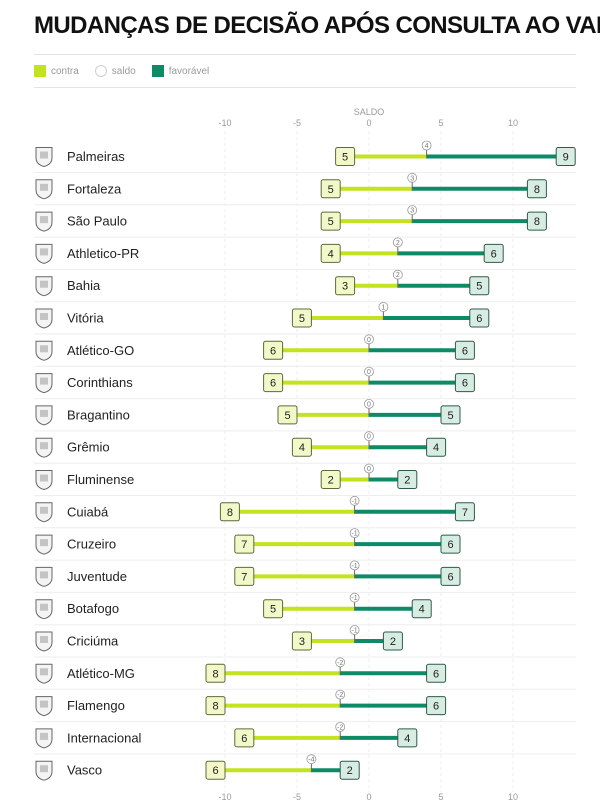  What do you see at coordinates (297, 123) in the screenshot?
I see `x-tick-label-top: -5` at bounding box center [297, 123].